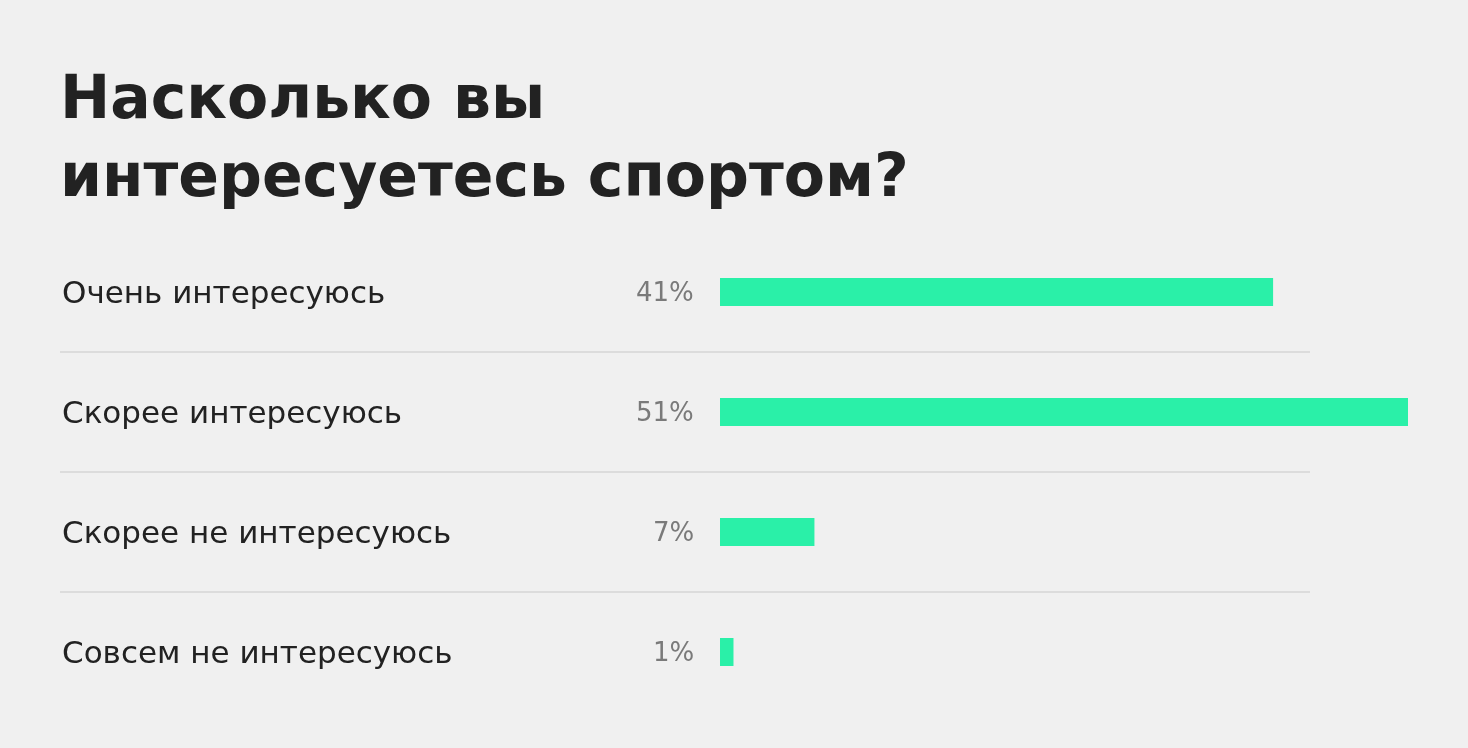 This screenshot has height=748, width=1468. Describe the element at coordinates (485, 136) in the screenshot. I see `chart-title: Насколько вы интересуетесь спортом?` at that location.